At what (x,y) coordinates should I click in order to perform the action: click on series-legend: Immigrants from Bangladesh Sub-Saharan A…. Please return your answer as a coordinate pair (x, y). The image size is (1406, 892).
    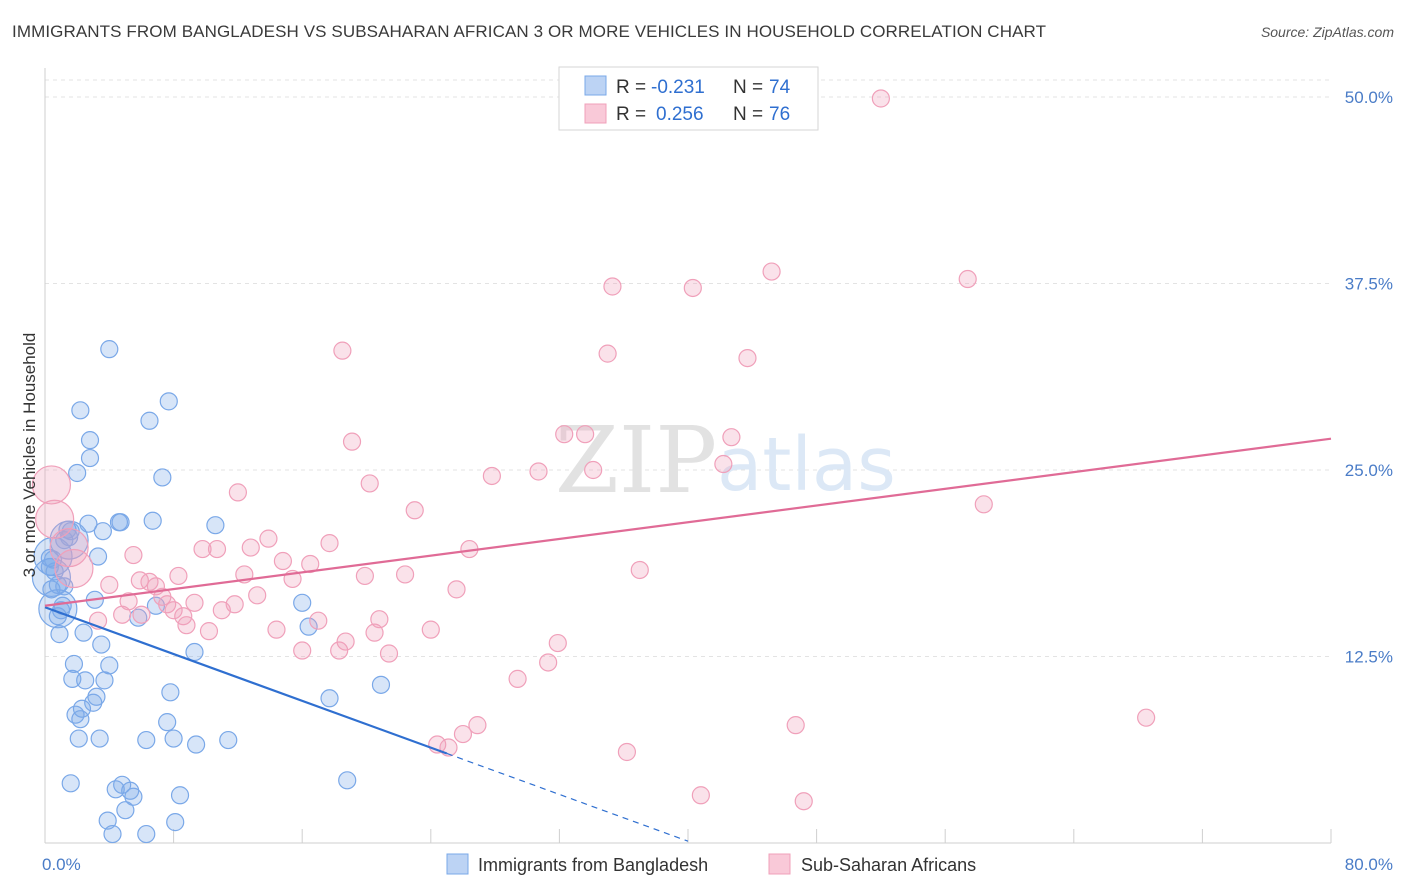
    Looking at the image, I should click on (711, 864).